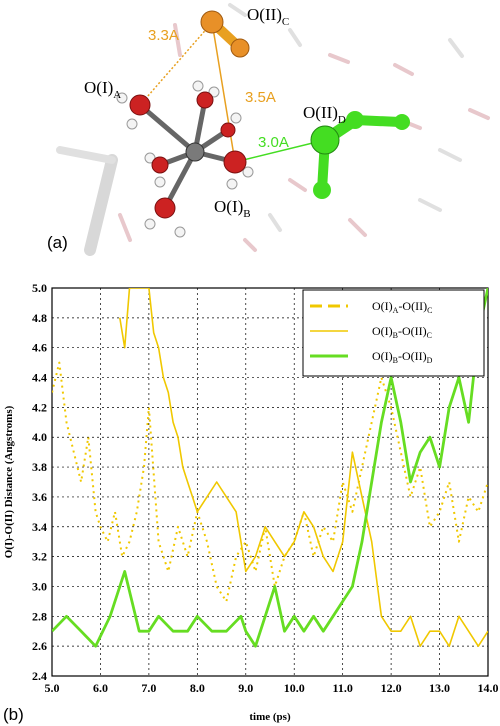  What do you see at coordinates (39, 616) in the screenshot?
I see `y-tick-label: 2.8` at bounding box center [39, 616].